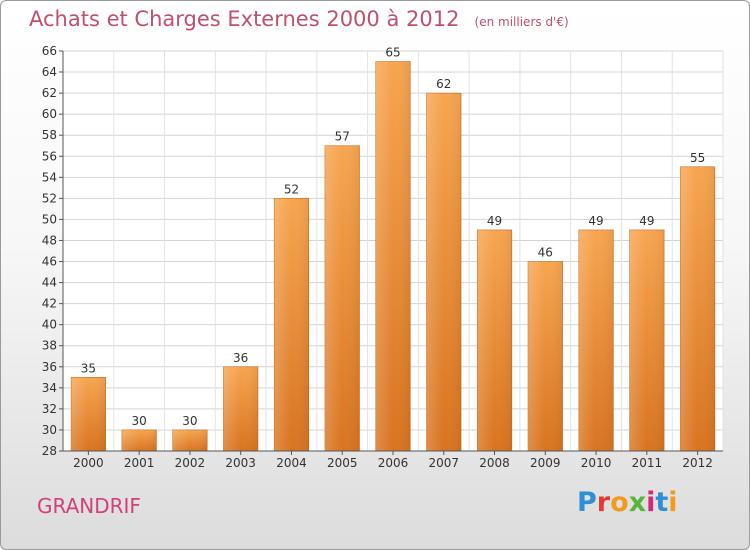 Image resolution: width=750 pixels, height=550 pixels. Describe the element at coordinates (443, 84) in the screenshot. I see `data-label: 62` at that location.